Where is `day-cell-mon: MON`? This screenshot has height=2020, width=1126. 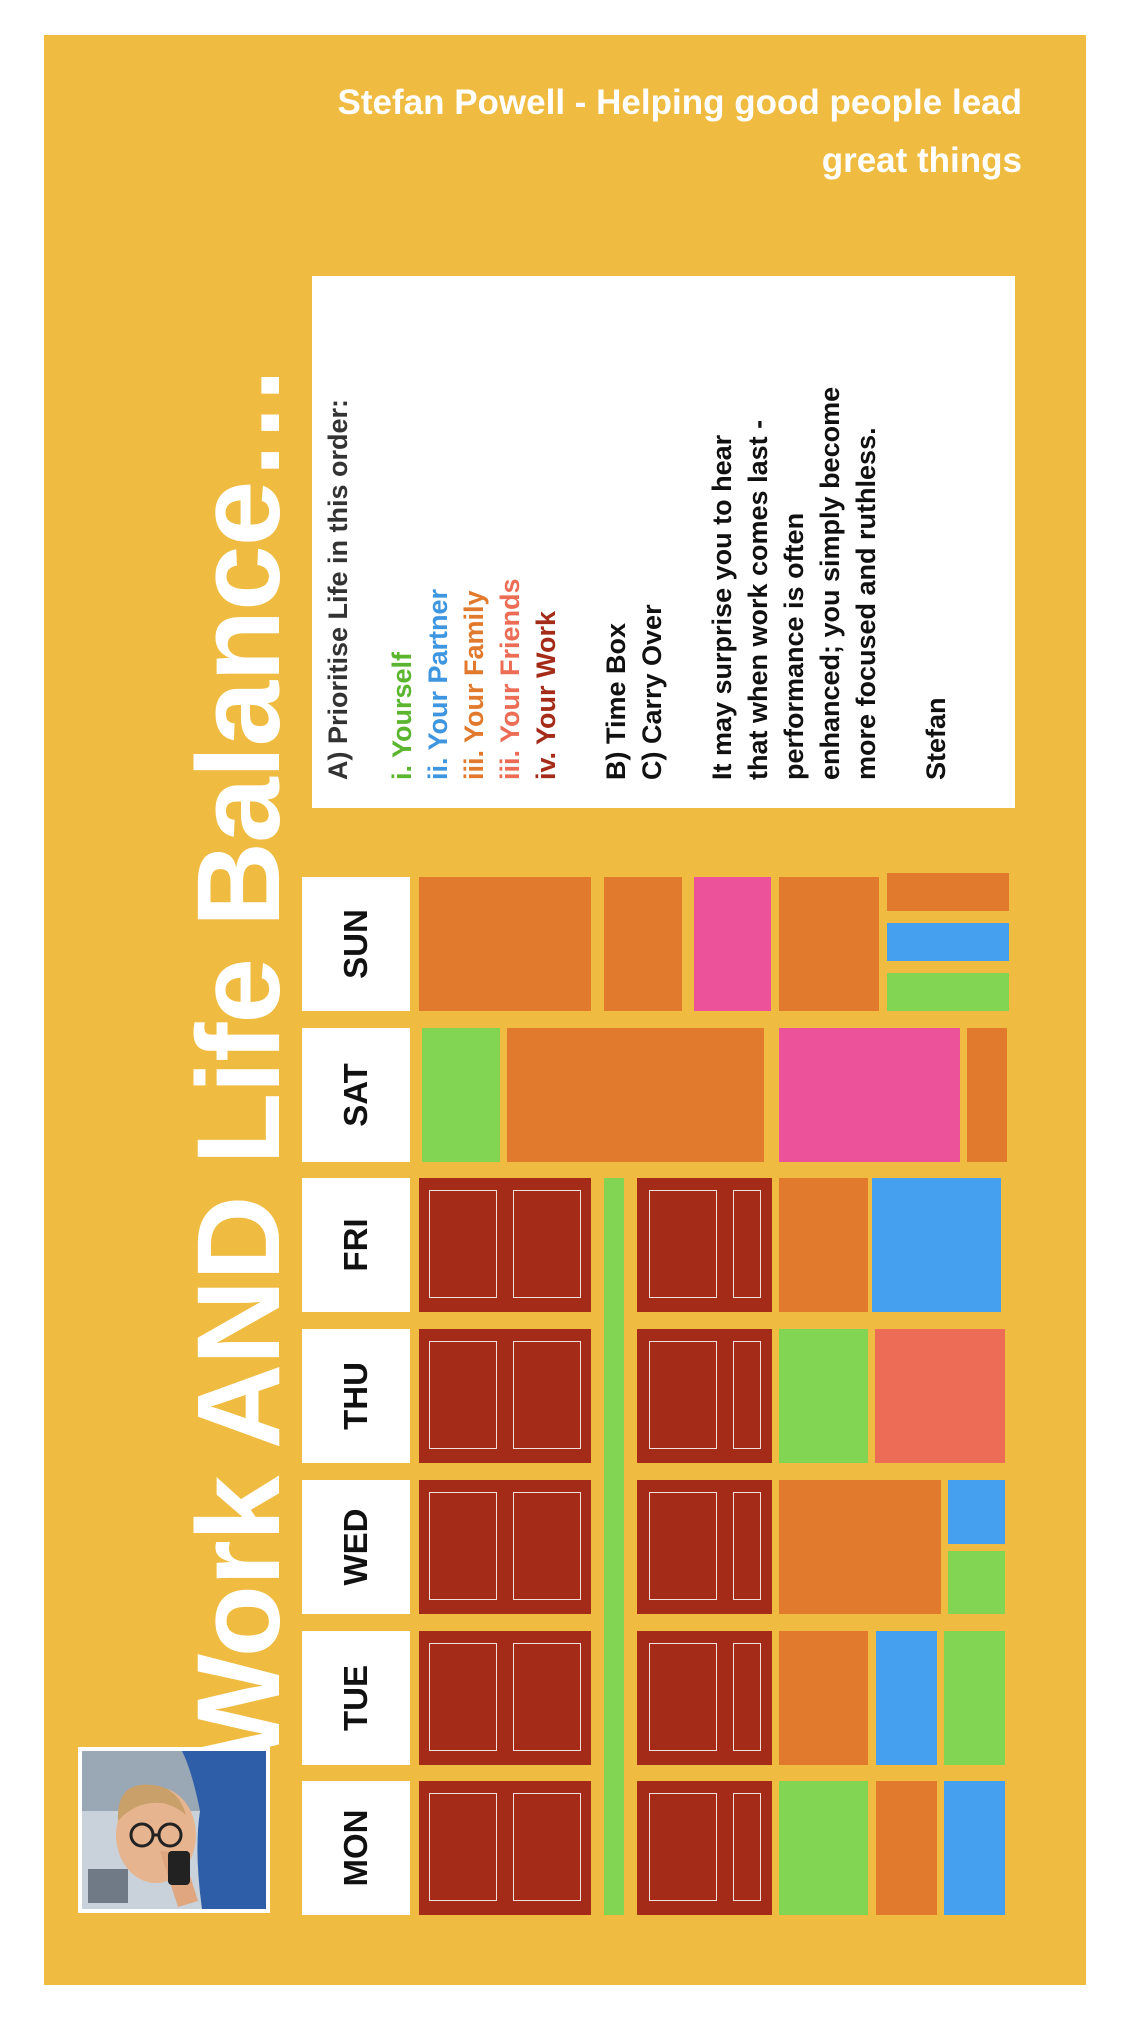
day-cell-mon: MON is located at coordinates (356, 1848).